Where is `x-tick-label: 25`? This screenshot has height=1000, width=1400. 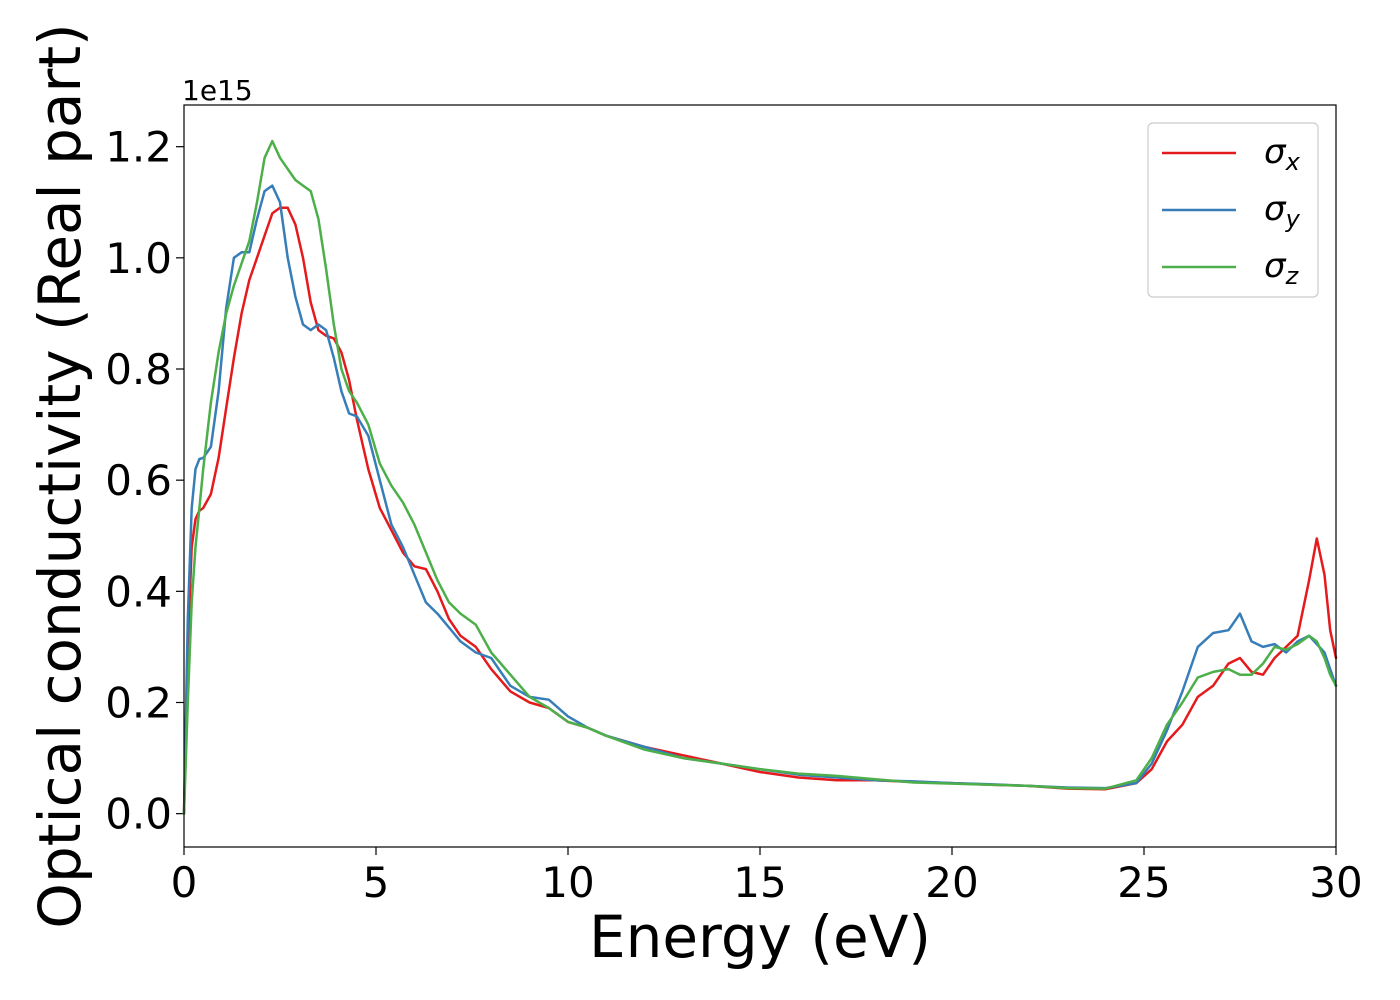
x-tick-label: 25 is located at coordinates (1143, 882).